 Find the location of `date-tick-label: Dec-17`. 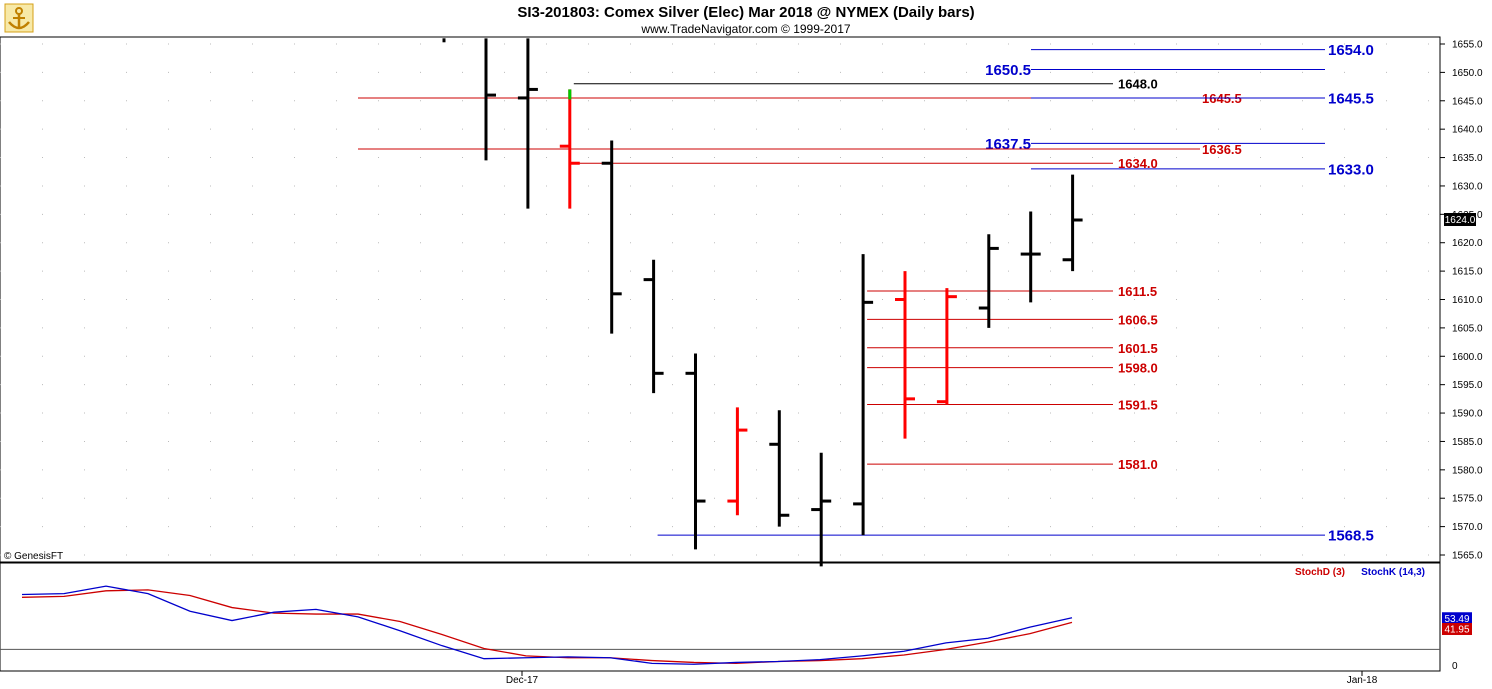

date-tick-label: Dec-17 is located at coordinates (522, 680).